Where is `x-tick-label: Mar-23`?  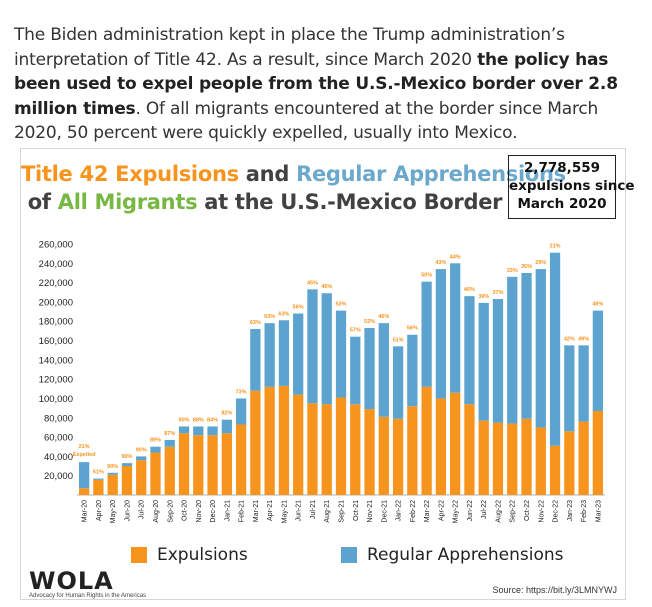 x-tick-label: Mar-23 is located at coordinates (598, 511).